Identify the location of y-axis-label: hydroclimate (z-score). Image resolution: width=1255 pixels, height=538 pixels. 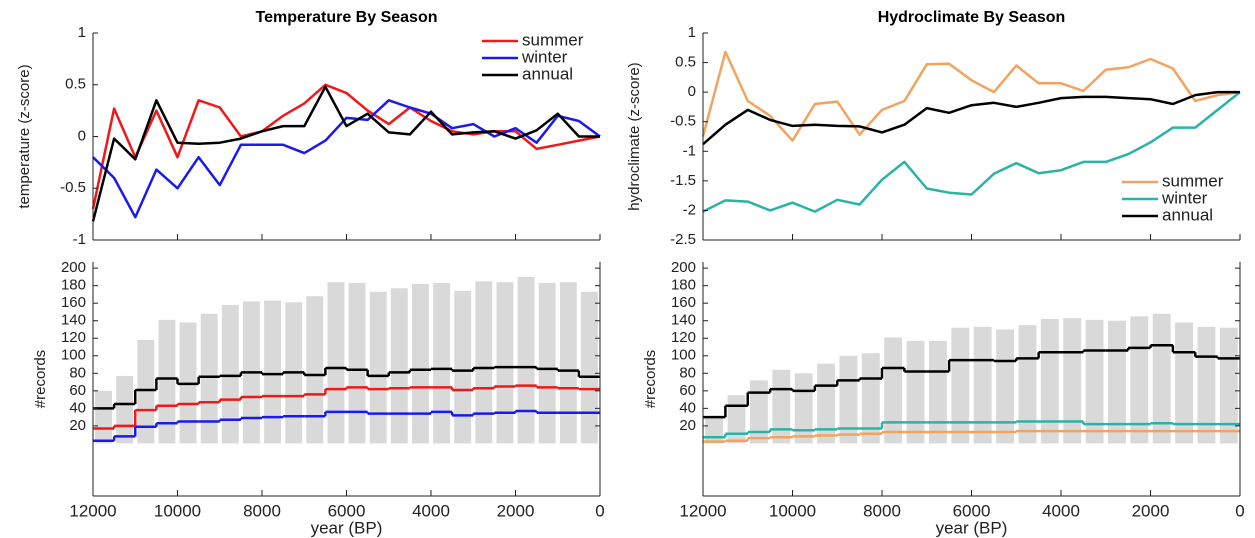
(634, 136).